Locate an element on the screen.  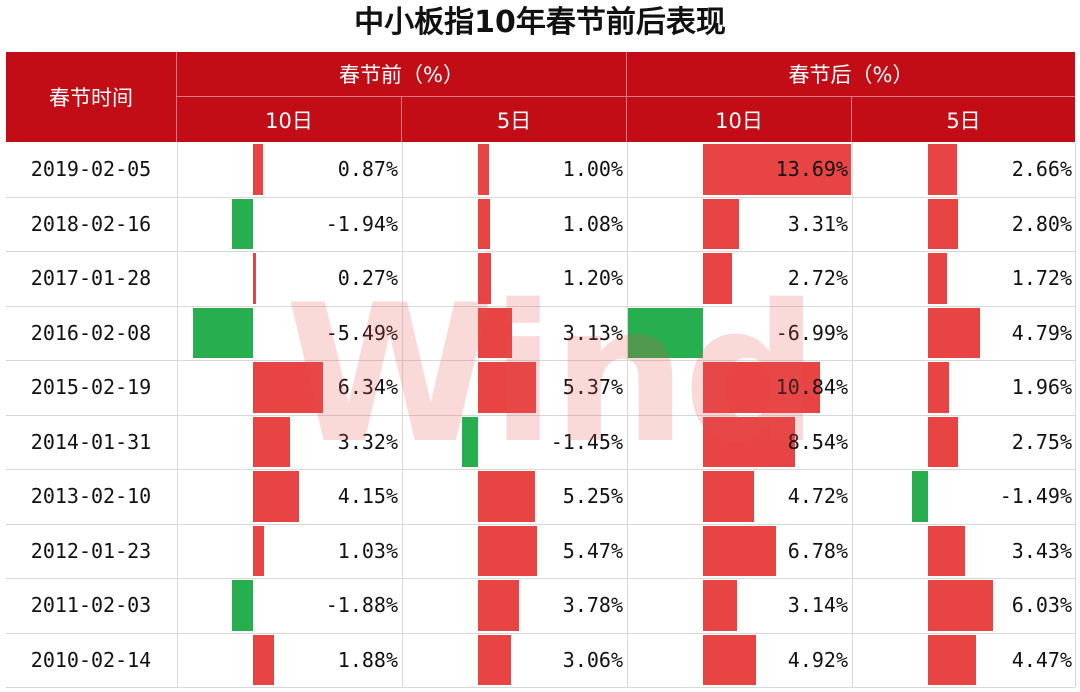
value-label-after-10d: 6.78% is located at coordinates (817, 550).